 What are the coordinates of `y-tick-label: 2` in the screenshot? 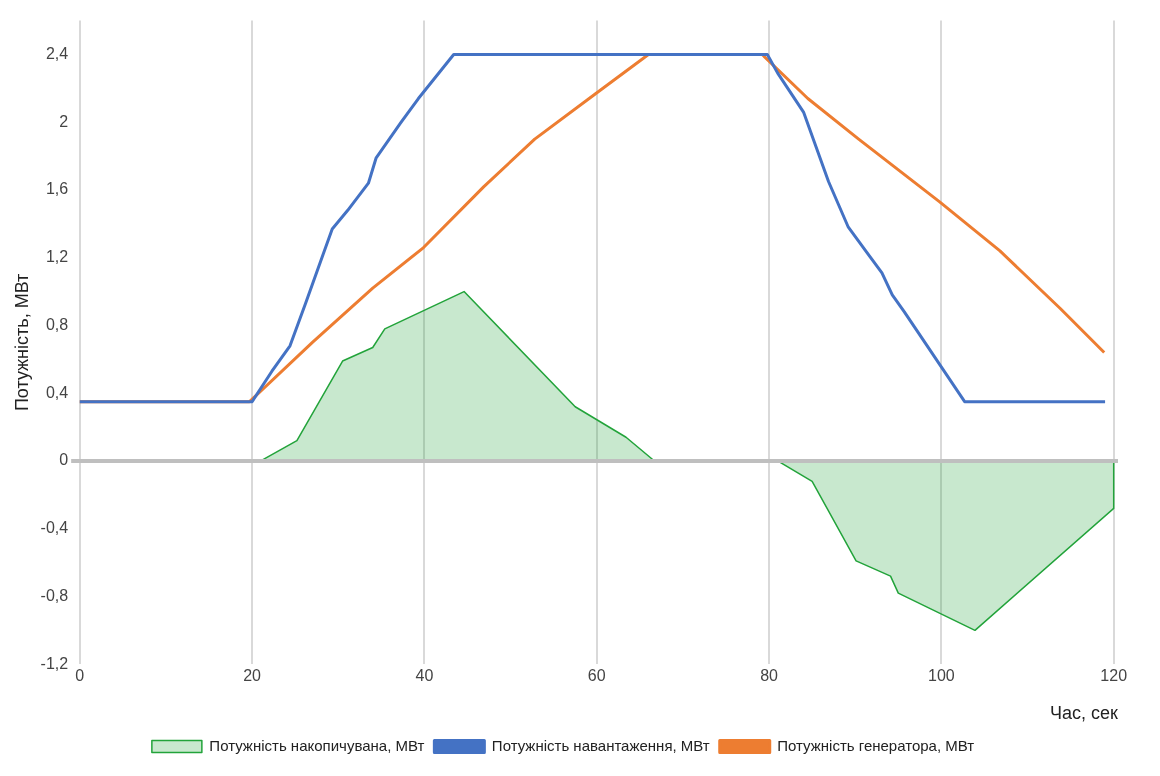 It's located at (64, 121).